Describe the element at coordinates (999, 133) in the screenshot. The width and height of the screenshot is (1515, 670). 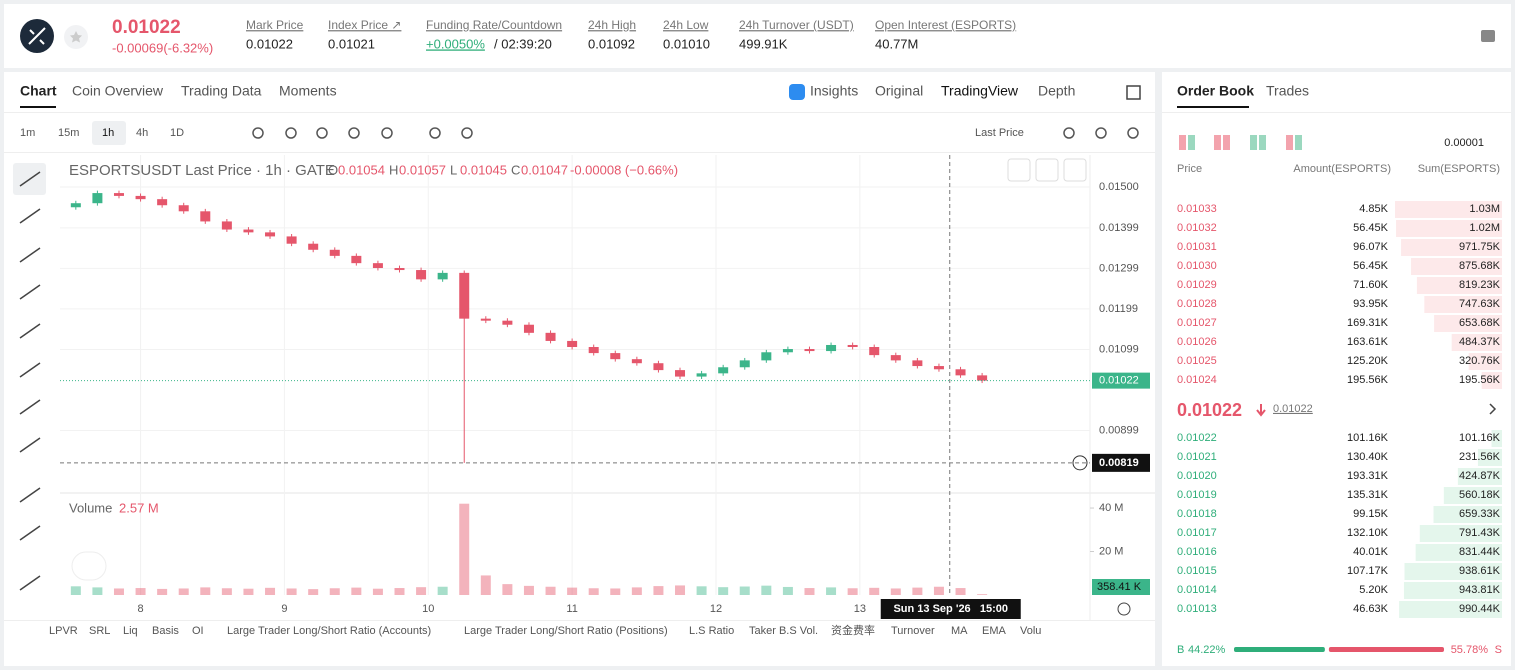
I see `price-source-select: Last Price` at that location.